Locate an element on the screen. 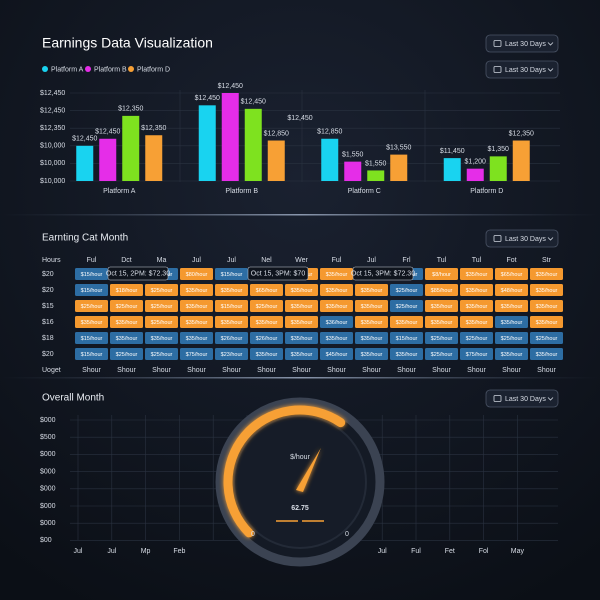 Image resolution: width=600 pixels, height=600 pixels. y-tick-label: $12,350 is located at coordinates (52, 128).